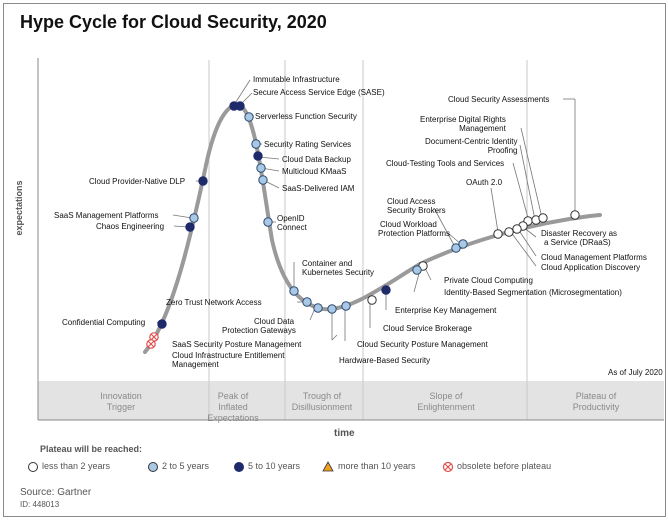 Image resolution: width=669 pixels, height=520 pixels. Describe the element at coordinates (318, 188) in the screenshot. I see `tech-label: SaaS-Delivered IAM` at that location.